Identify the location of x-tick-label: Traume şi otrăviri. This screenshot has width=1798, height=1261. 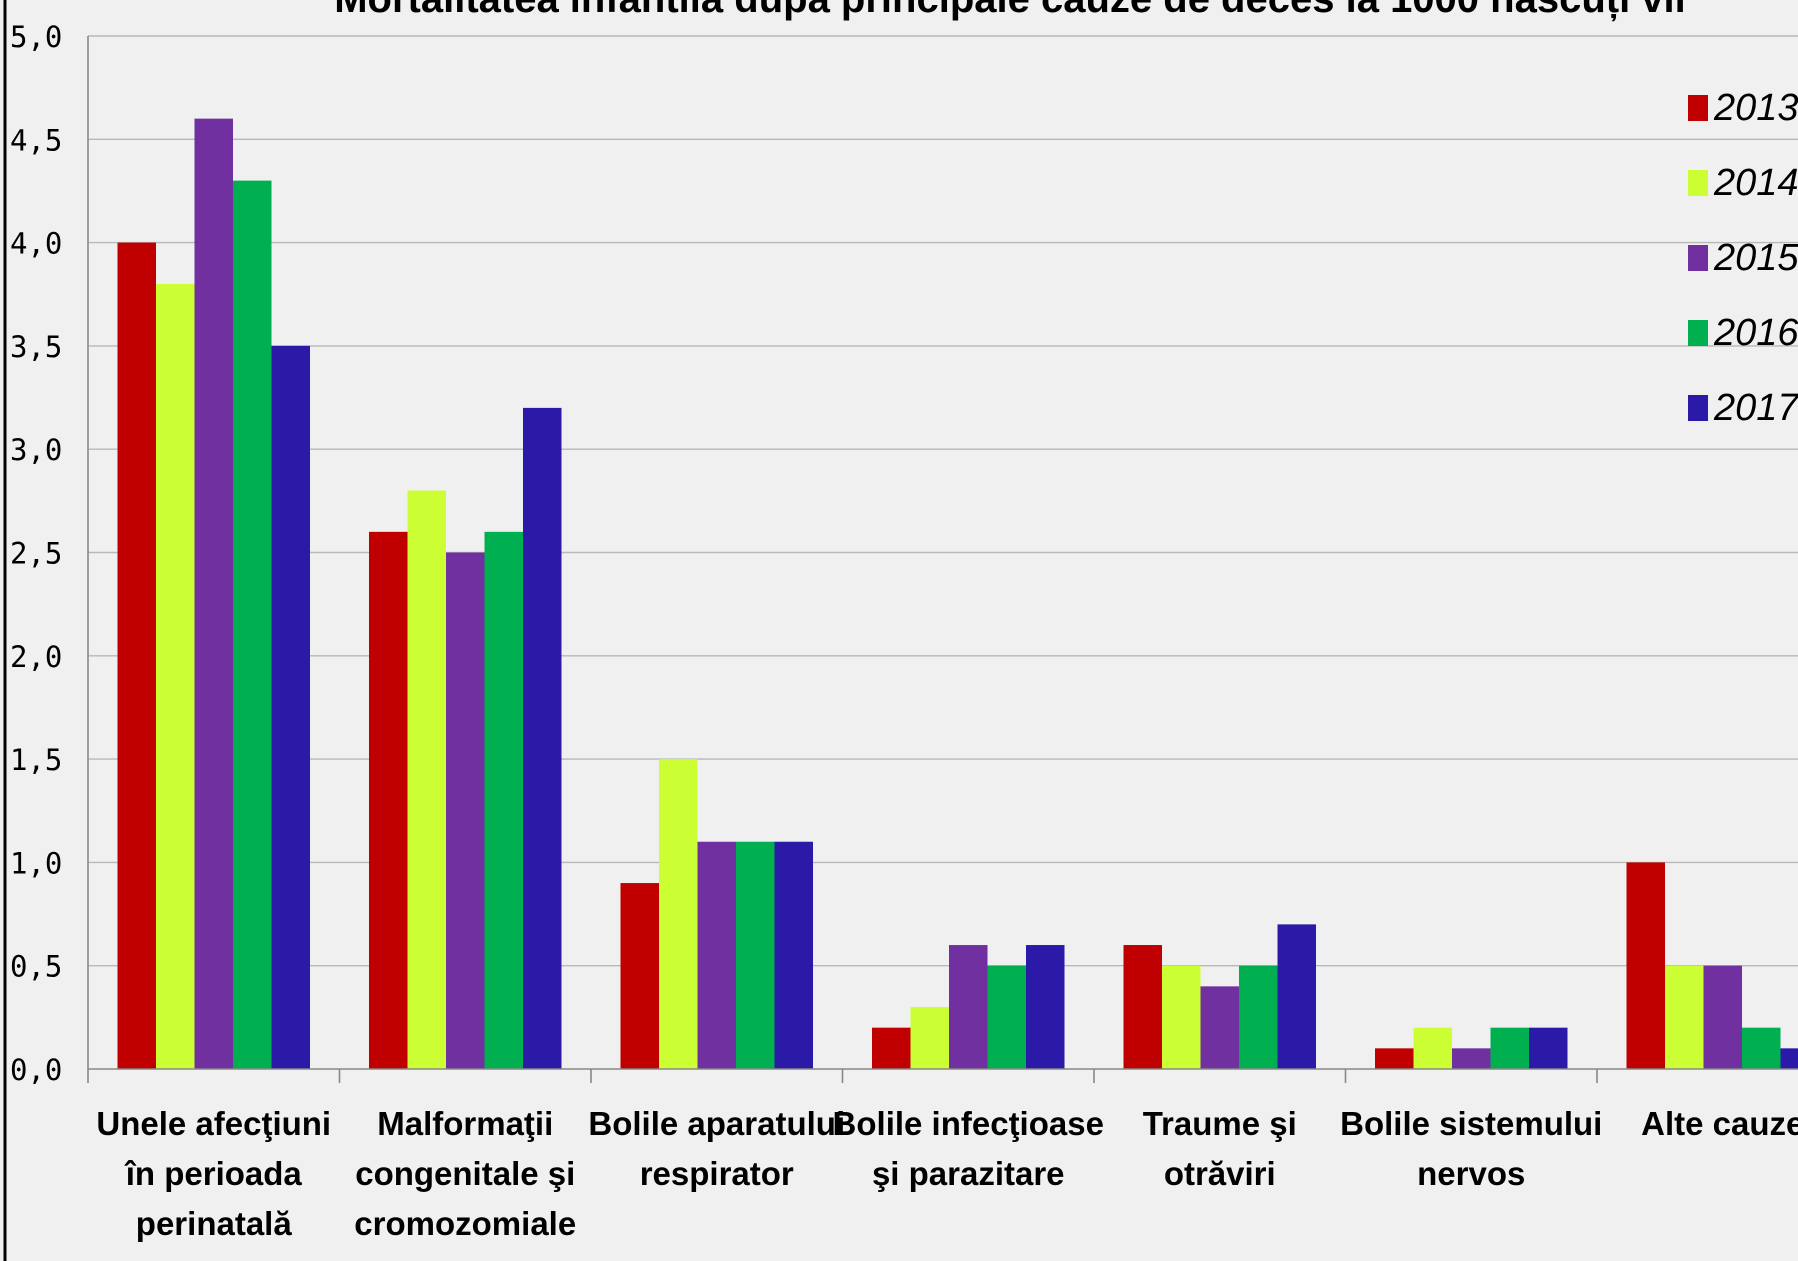
(1220, 1148).